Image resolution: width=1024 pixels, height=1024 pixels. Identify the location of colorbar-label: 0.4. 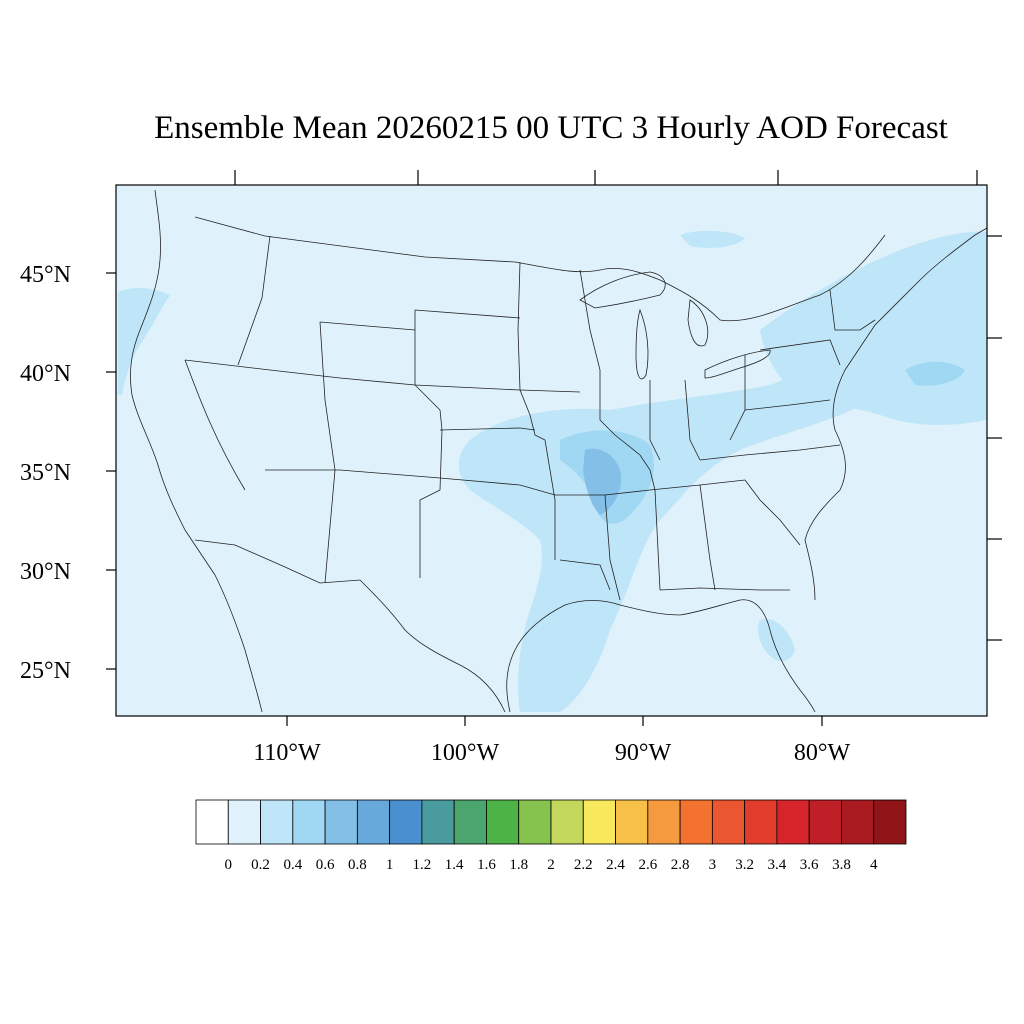
(292, 865).